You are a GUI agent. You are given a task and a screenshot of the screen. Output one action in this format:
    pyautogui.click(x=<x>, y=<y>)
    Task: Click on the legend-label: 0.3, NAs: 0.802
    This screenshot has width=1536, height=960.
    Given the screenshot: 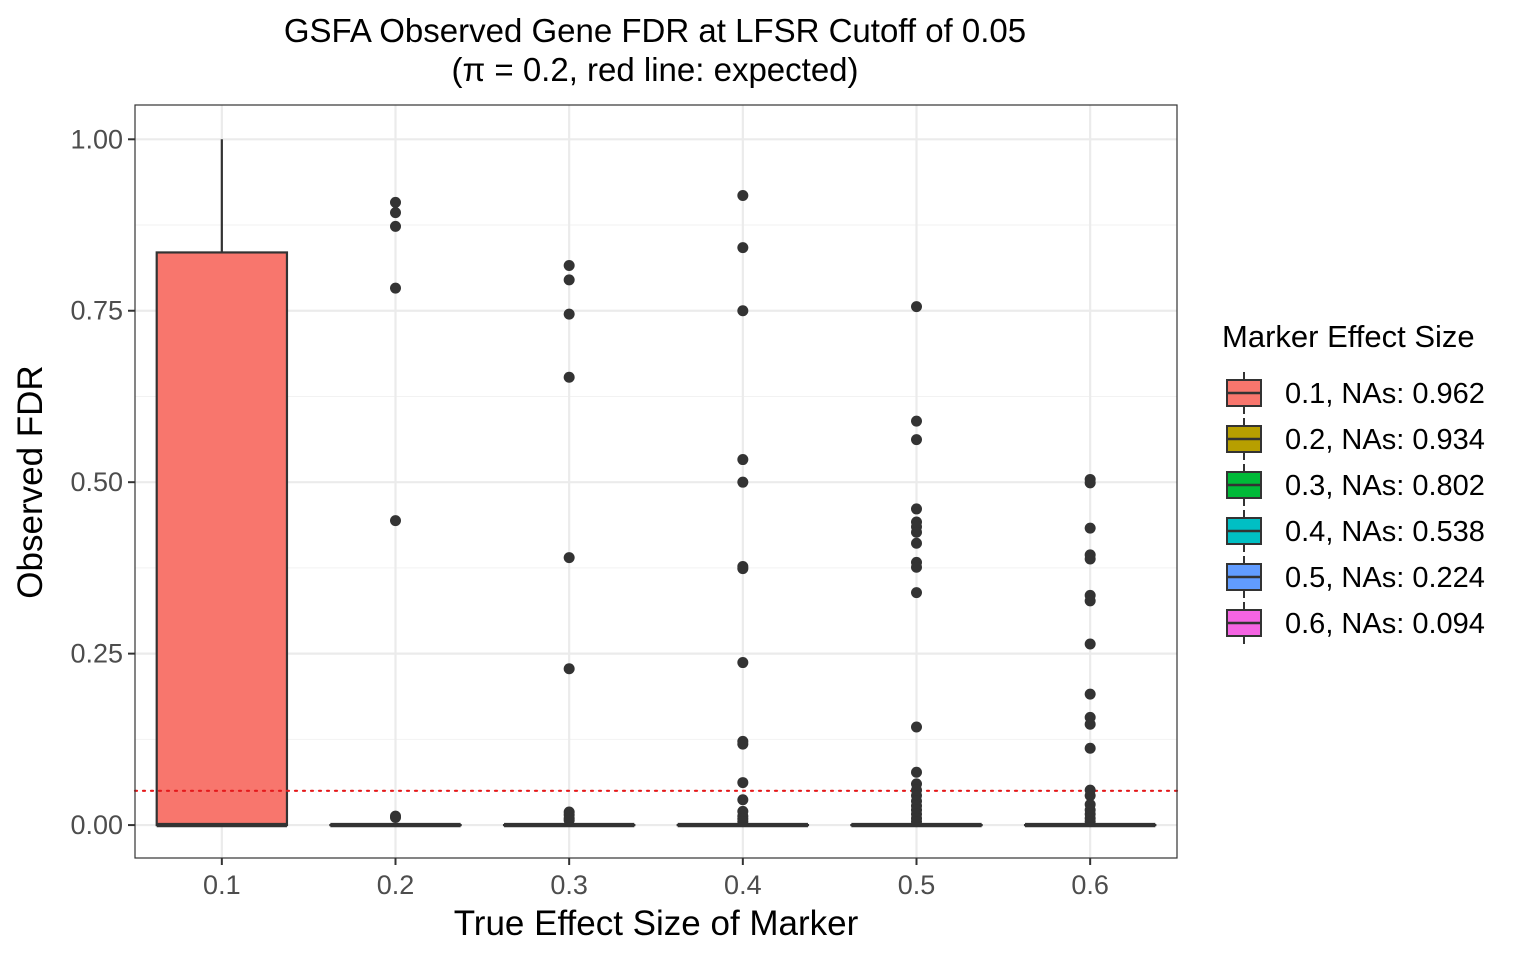 What is the action you would take?
    pyautogui.click(x=1385, y=486)
    